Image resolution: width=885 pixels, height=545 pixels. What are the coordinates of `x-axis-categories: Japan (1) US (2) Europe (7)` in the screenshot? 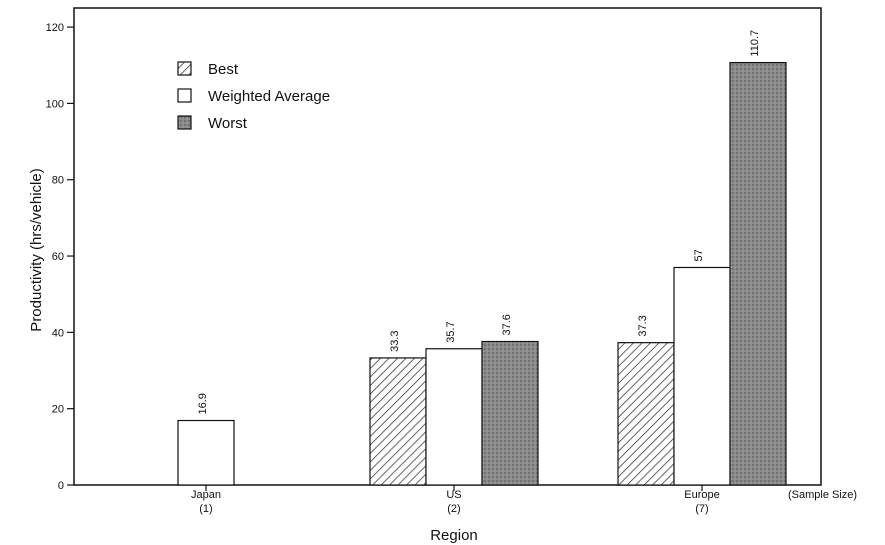 It's located at (455, 500).